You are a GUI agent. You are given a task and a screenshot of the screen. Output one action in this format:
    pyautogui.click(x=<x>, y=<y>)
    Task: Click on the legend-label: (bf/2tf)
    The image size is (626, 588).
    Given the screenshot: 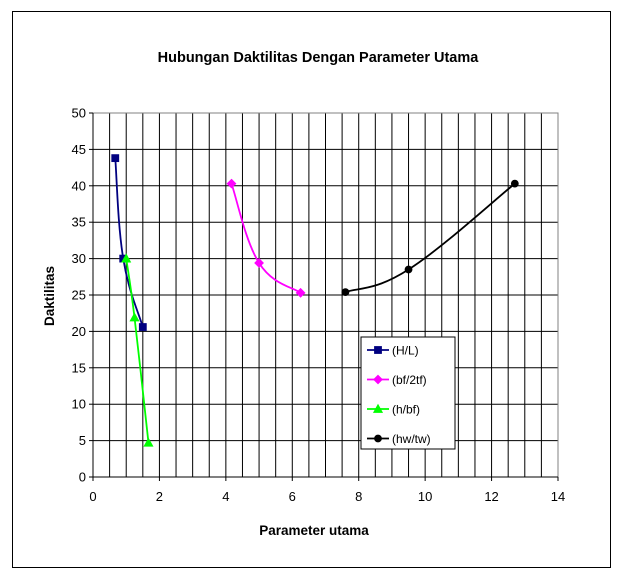 What is the action you would take?
    pyautogui.click(x=409, y=380)
    